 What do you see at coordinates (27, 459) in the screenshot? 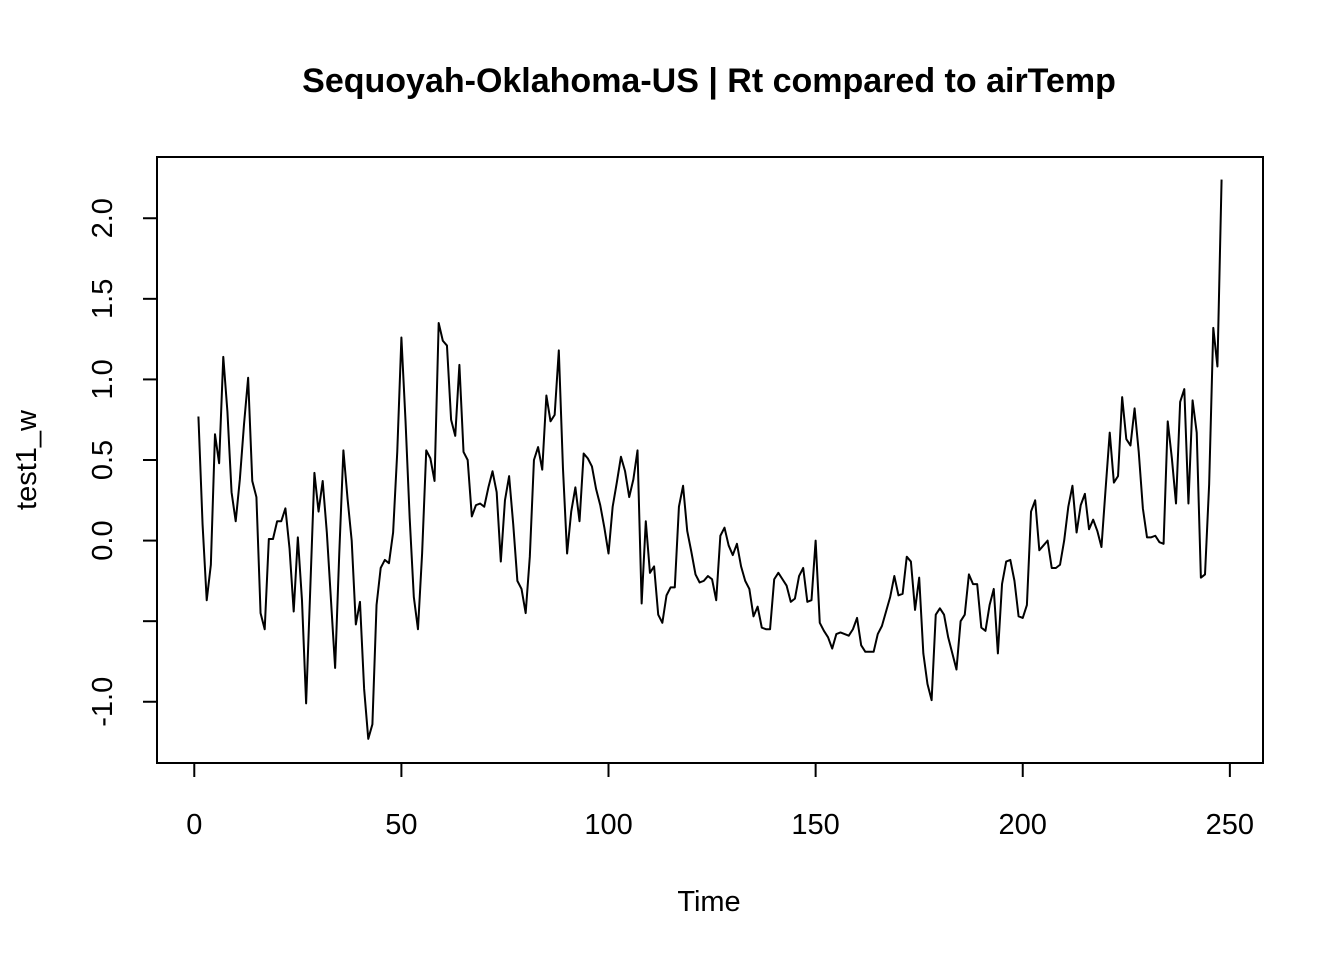
I see `y-axis-label: test1_w` at bounding box center [27, 459].